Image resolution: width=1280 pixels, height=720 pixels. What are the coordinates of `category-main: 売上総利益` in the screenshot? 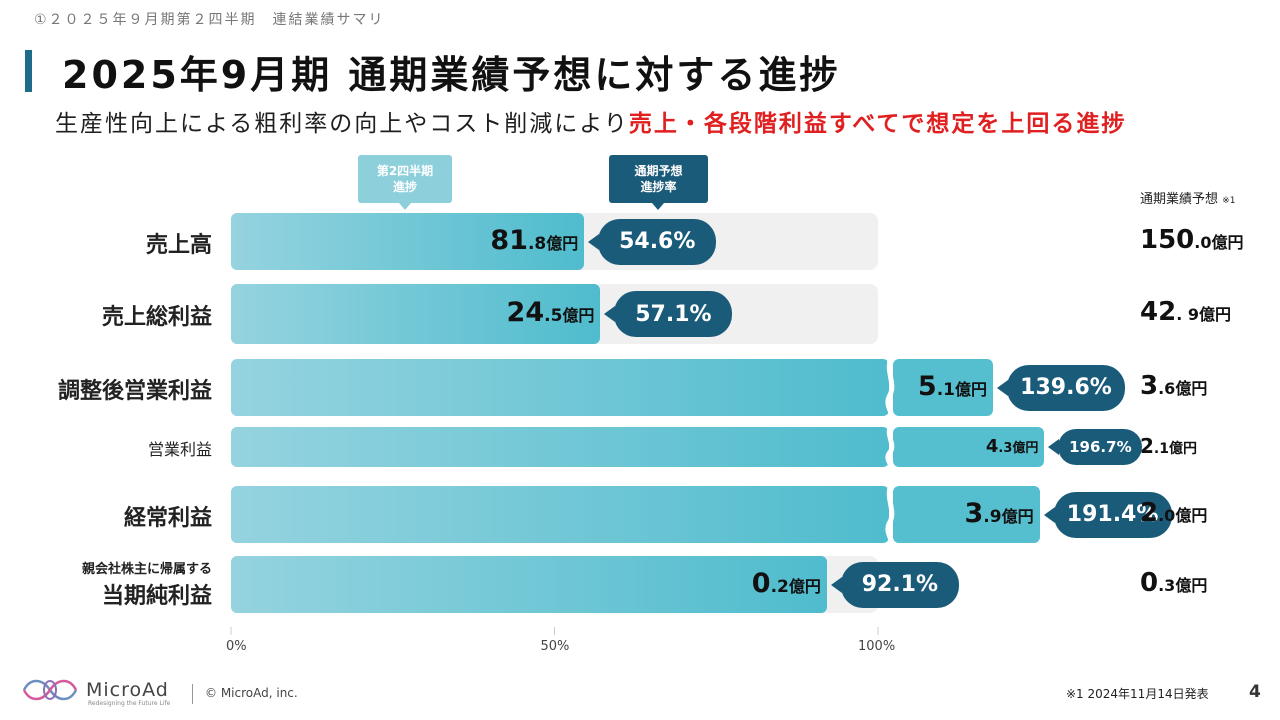 It's located at (156, 317).